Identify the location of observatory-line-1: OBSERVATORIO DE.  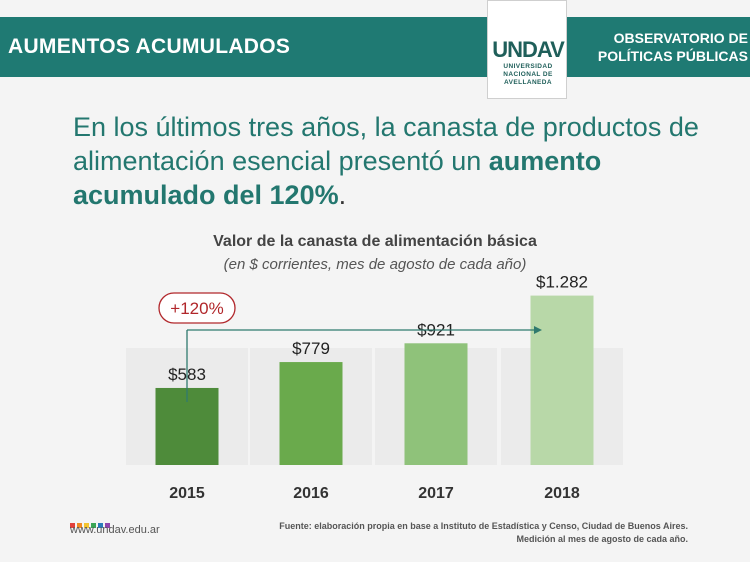
(680, 38).